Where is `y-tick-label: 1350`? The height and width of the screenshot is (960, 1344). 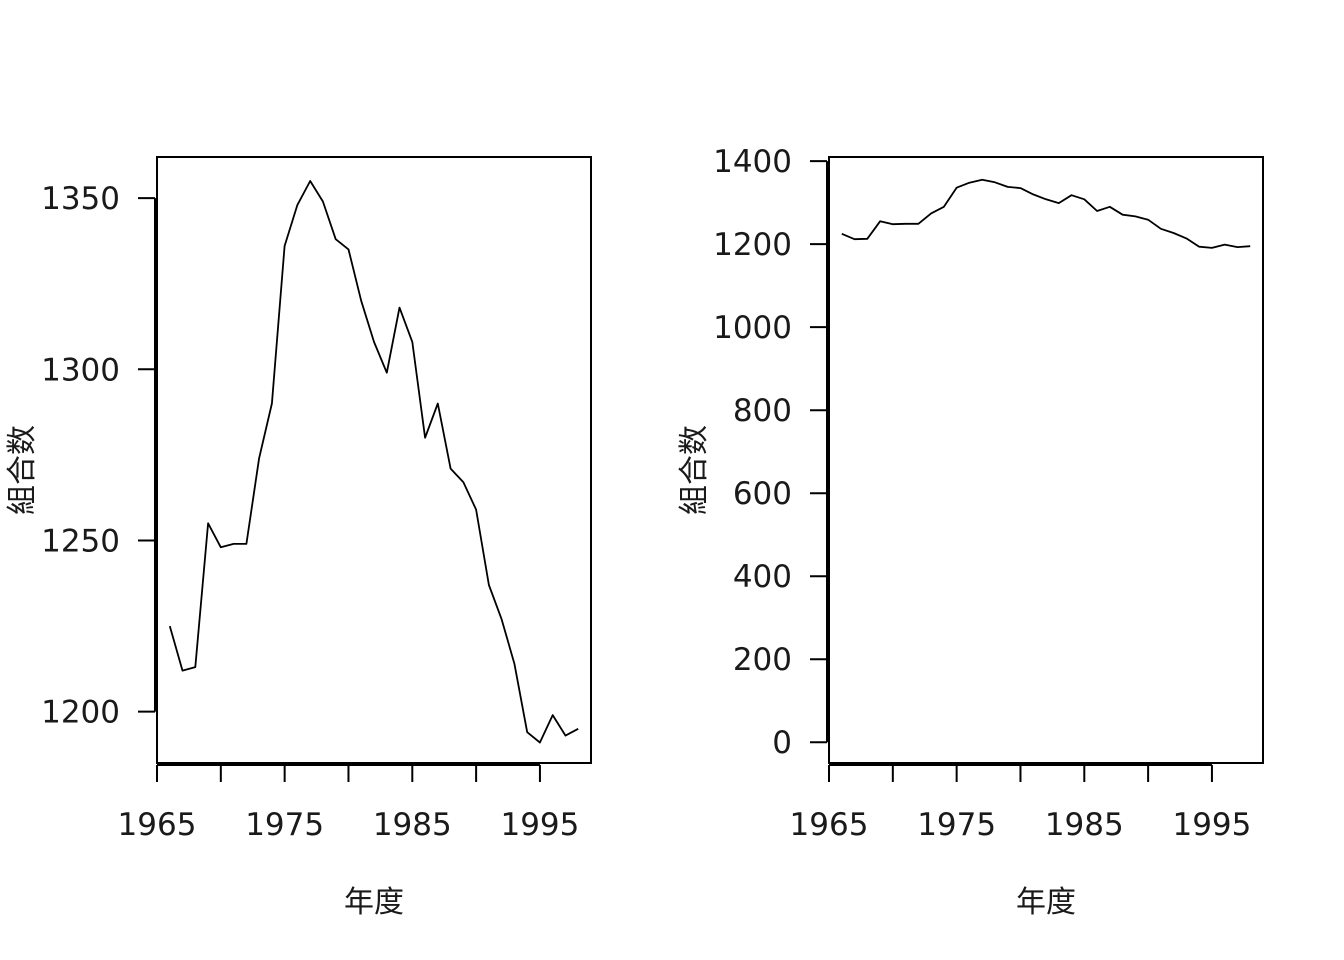 y-tick-label: 1350 is located at coordinates (80, 199).